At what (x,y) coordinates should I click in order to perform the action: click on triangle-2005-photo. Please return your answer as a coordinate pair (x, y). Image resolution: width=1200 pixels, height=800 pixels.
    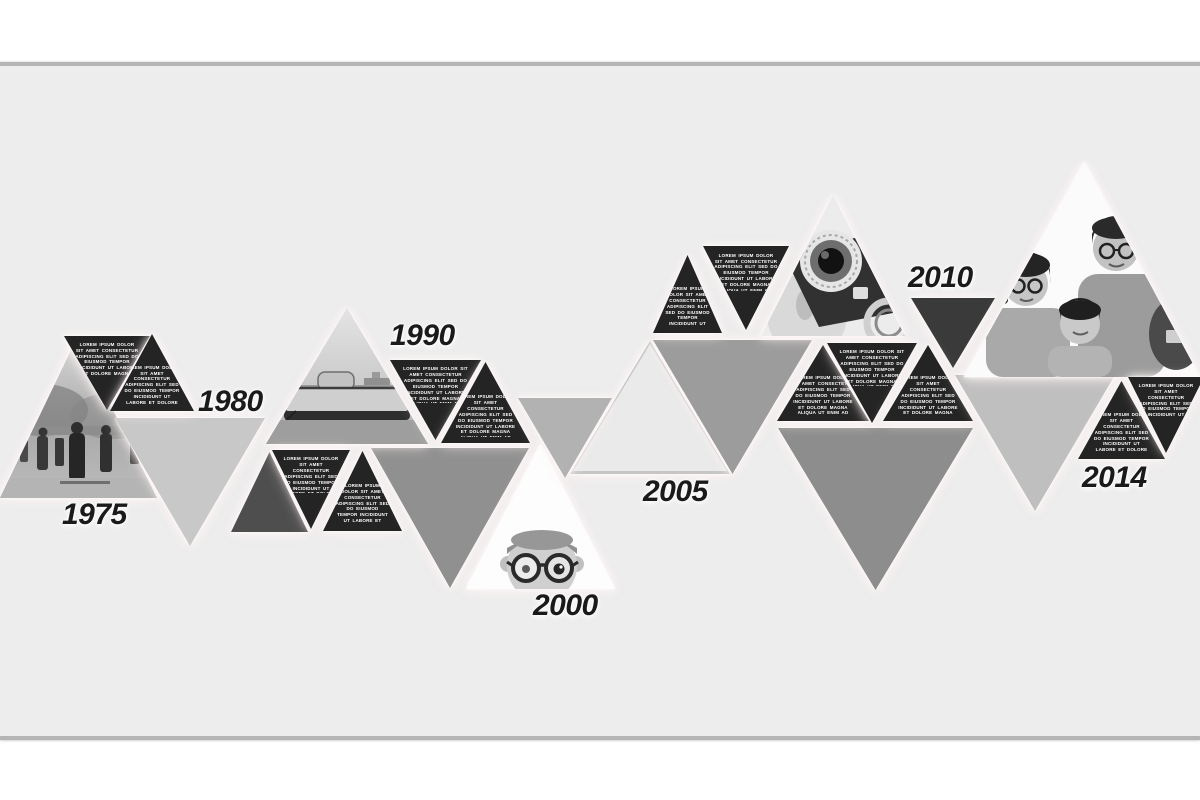
    Looking at the image, I should click on (833, 265).